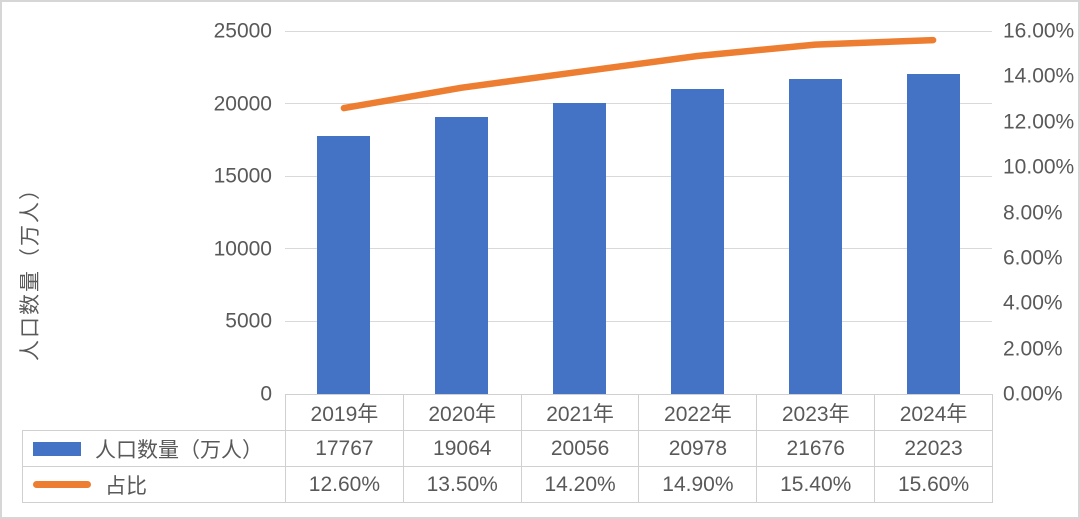 The image size is (1080, 519). Describe the element at coordinates (816, 484) in the screenshot. I see `ratio-value-cell: 15.40%` at that location.